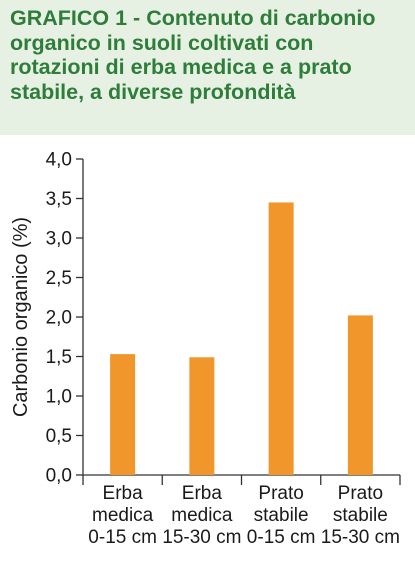 The image size is (415, 561). What do you see at coordinates (59, 278) in the screenshot?
I see `y-tick-label: 2,5` at bounding box center [59, 278].